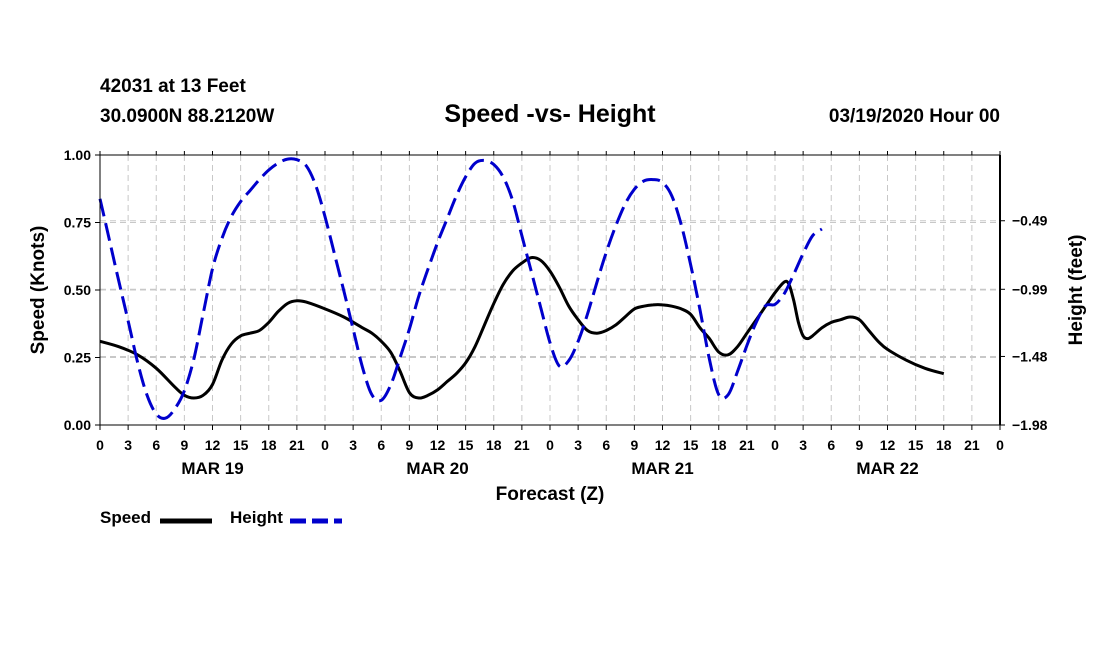  Describe the element at coordinates (1030, 356) in the screenshot. I see `y-right-tick-label: −1.48` at that location.